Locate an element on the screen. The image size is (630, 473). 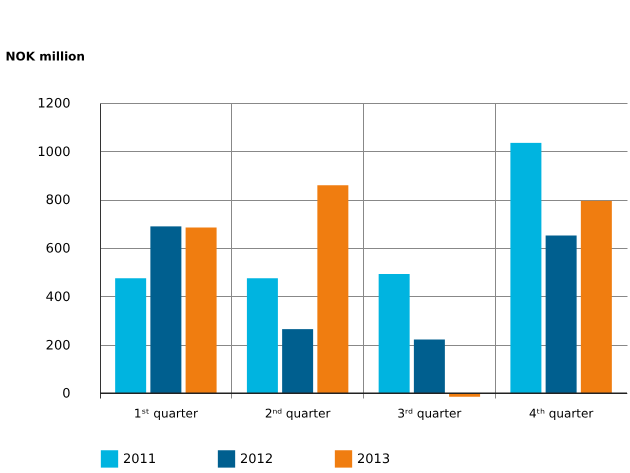
x-tick-label: 3ʳᵈ quarter is located at coordinates (429, 413).